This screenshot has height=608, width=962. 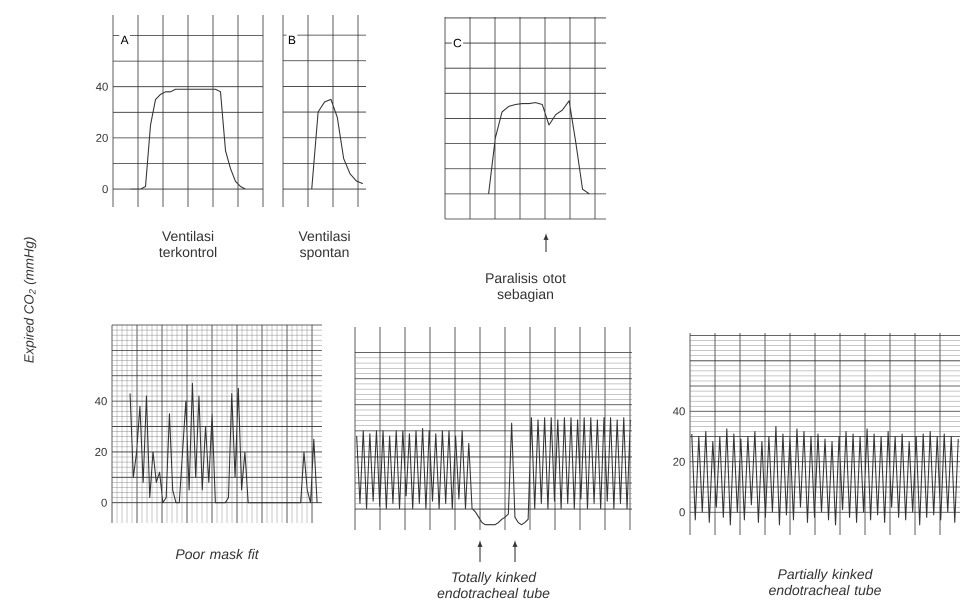 I want to click on x-axis-title: Ventilasi spontan, so click(x=324, y=245).